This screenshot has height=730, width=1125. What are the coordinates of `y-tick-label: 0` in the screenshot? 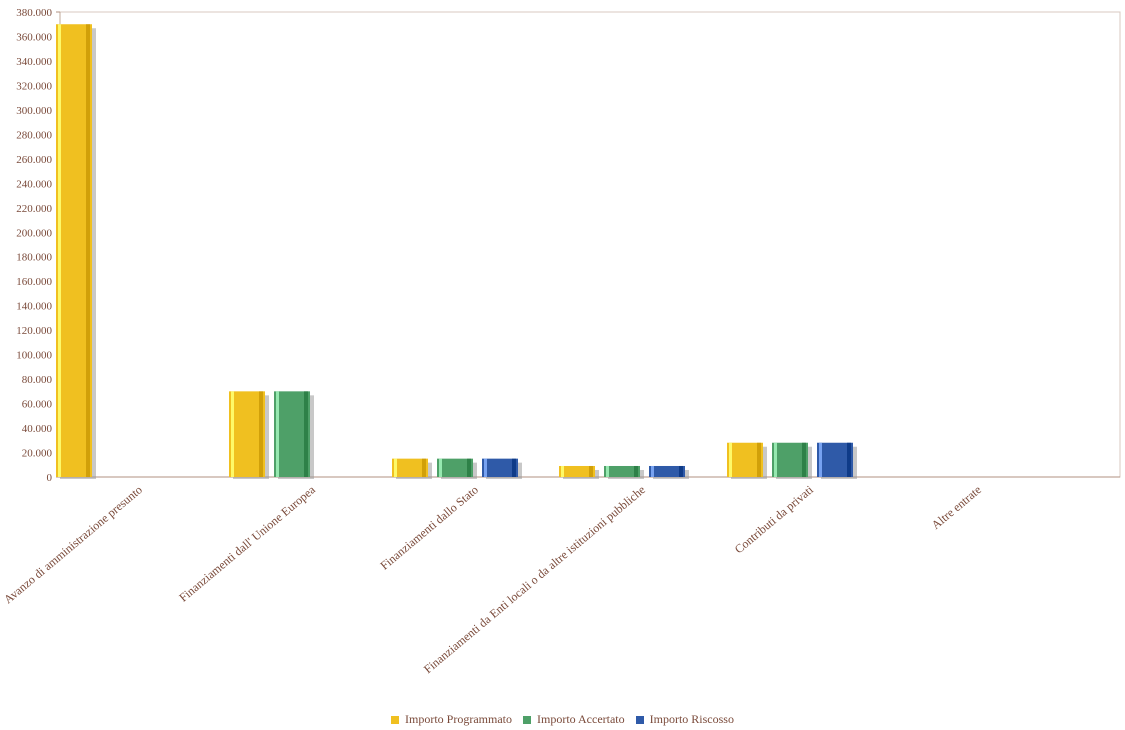 It's located at (50, 478).